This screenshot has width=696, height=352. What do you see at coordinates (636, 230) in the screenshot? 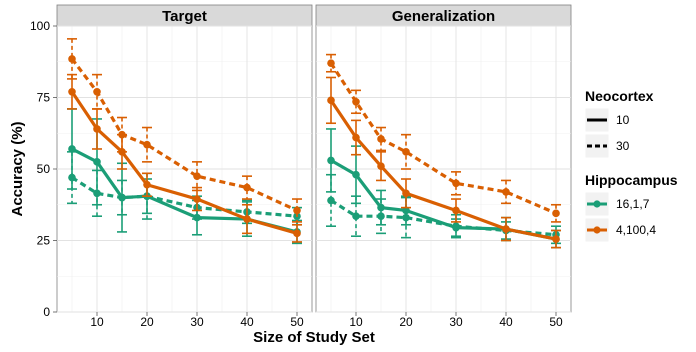
I see `legend-label: 4,100,4` at bounding box center [636, 230].